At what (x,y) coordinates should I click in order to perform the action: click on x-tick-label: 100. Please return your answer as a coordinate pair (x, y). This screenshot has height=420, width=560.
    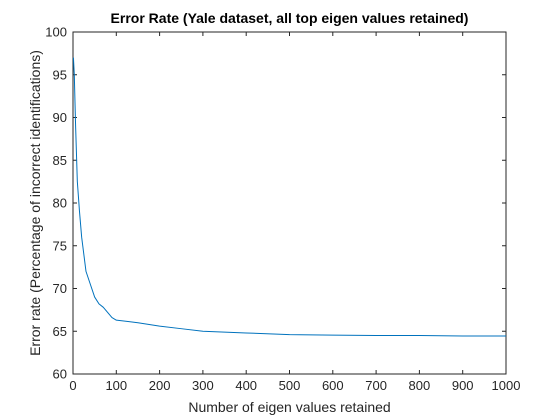
    Looking at the image, I should click on (116, 385).